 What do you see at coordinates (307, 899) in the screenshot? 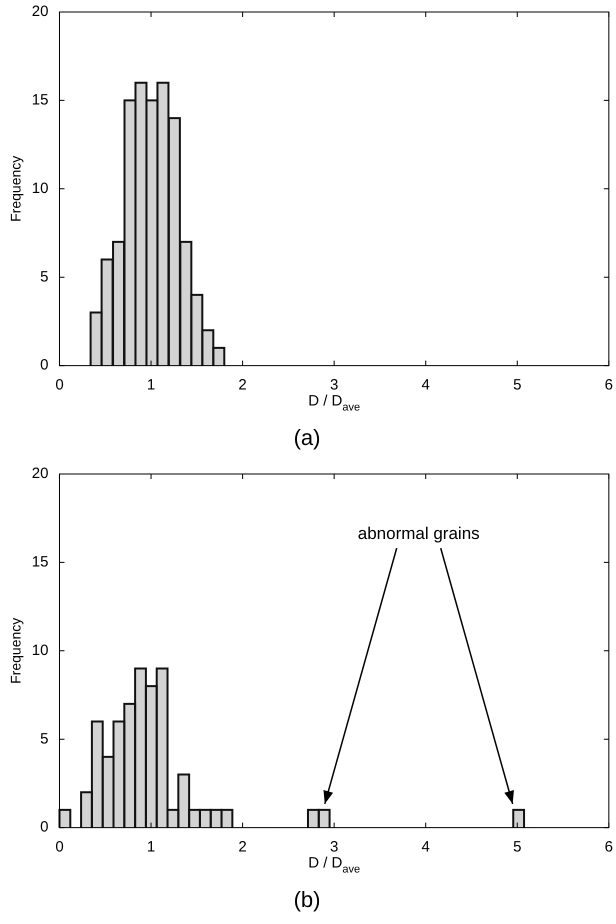
I see `text: (b)` at bounding box center [307, 899].